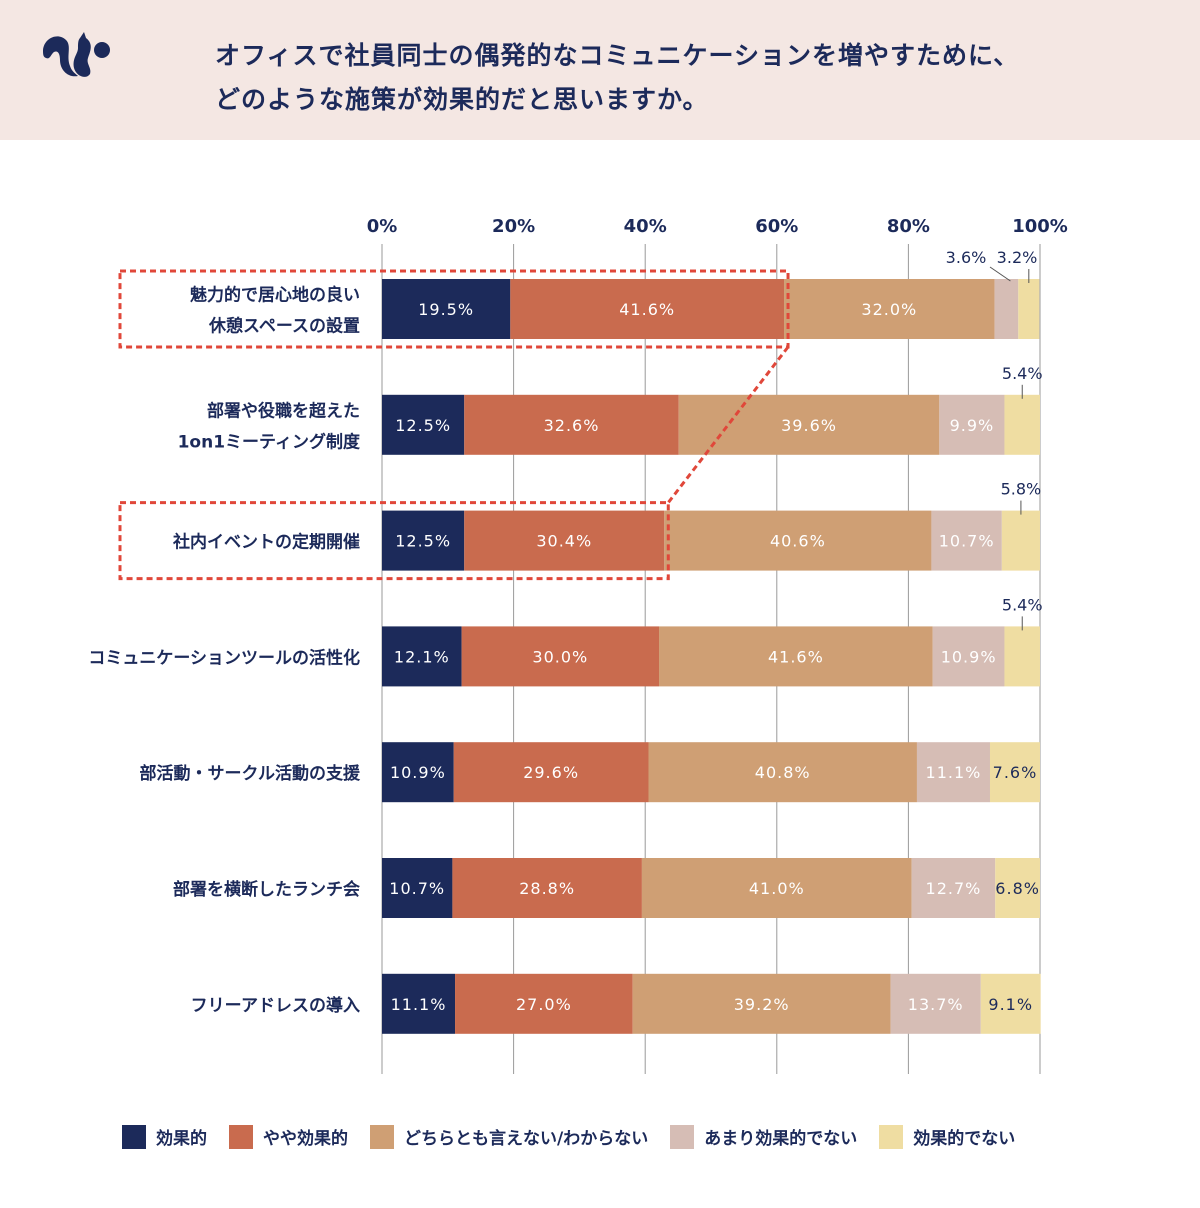  Describe the element at coordinates (446, 309) in the screenshot. I see `data-label: 19.5%` at that location.